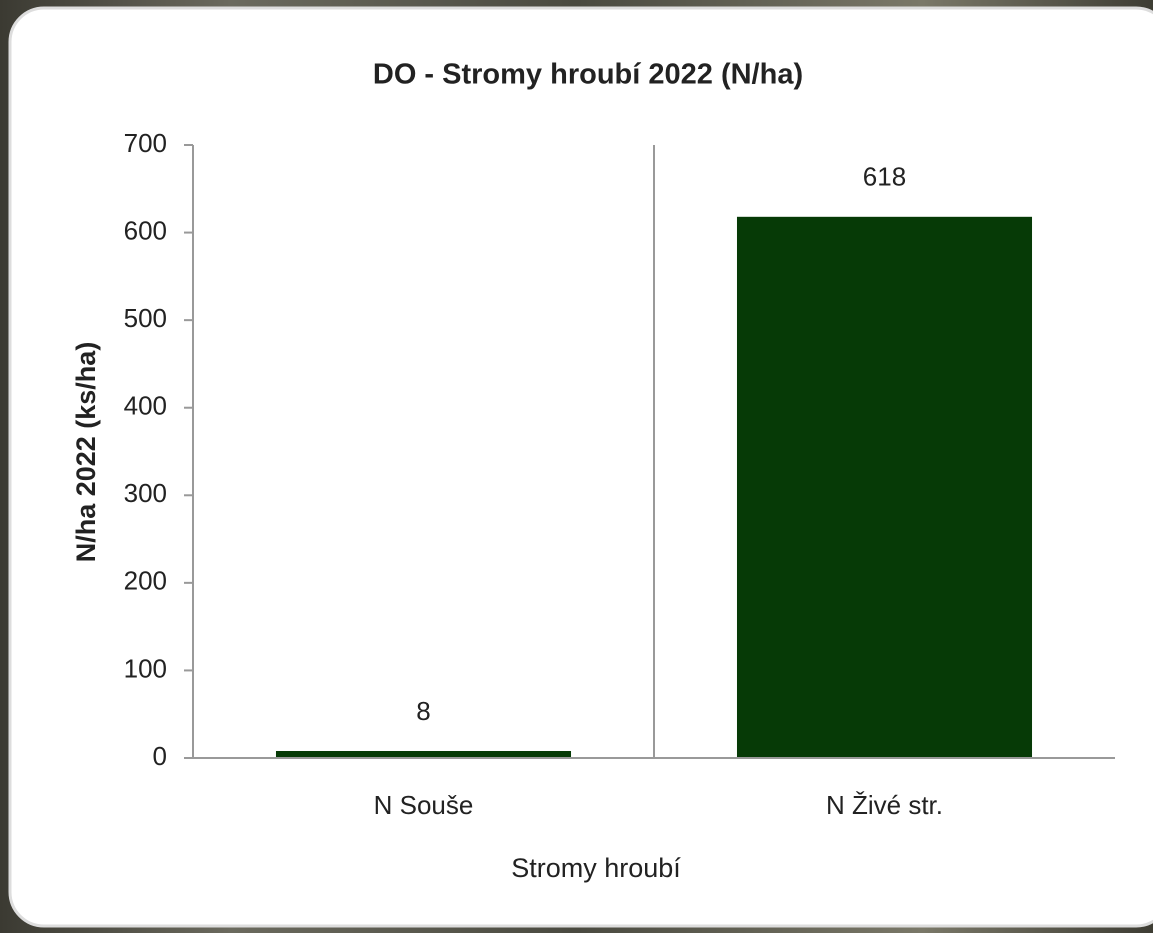  Describe the element at coordinates (145, 493) in the screenshot. I see `y-tick-label: 300` at that location.